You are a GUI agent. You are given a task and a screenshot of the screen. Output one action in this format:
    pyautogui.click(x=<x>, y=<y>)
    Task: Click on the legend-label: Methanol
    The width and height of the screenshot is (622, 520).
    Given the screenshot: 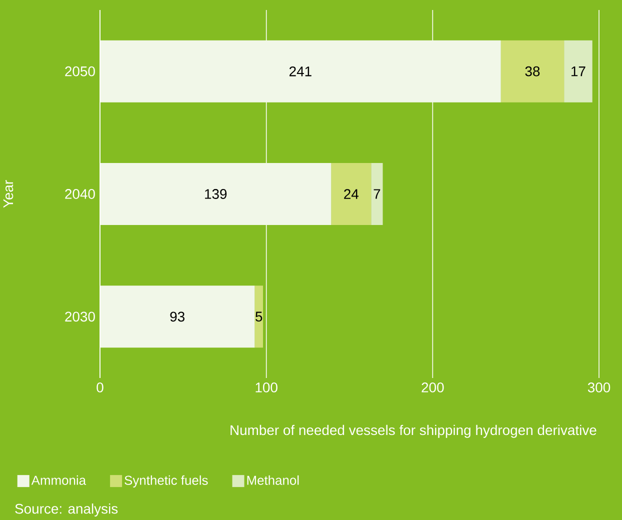 What is the action you would take?
    pyautogui.click(x=273, y=480)
    